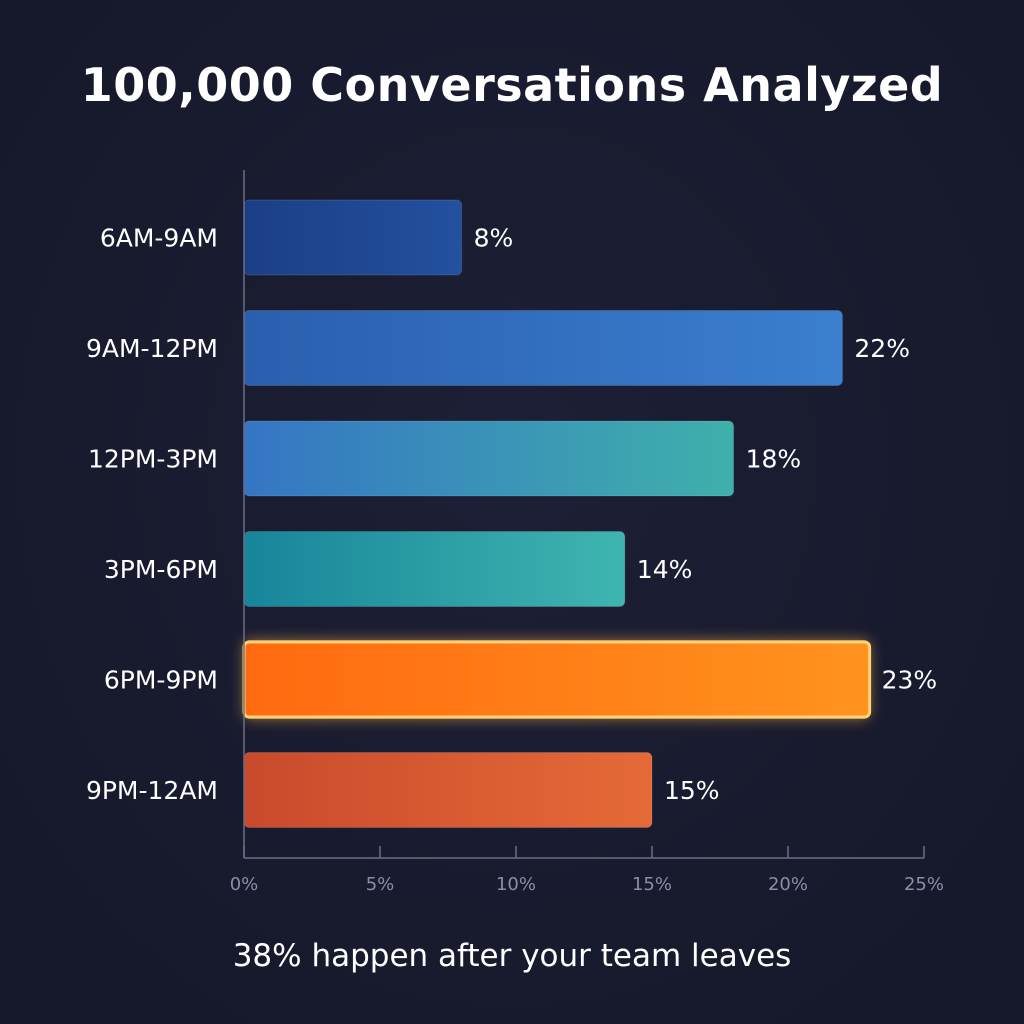  Describe the element at coordinates (152, 348) in the screenshot. I see `category-label-9am-12pm: 9AM-12PM` at that location.